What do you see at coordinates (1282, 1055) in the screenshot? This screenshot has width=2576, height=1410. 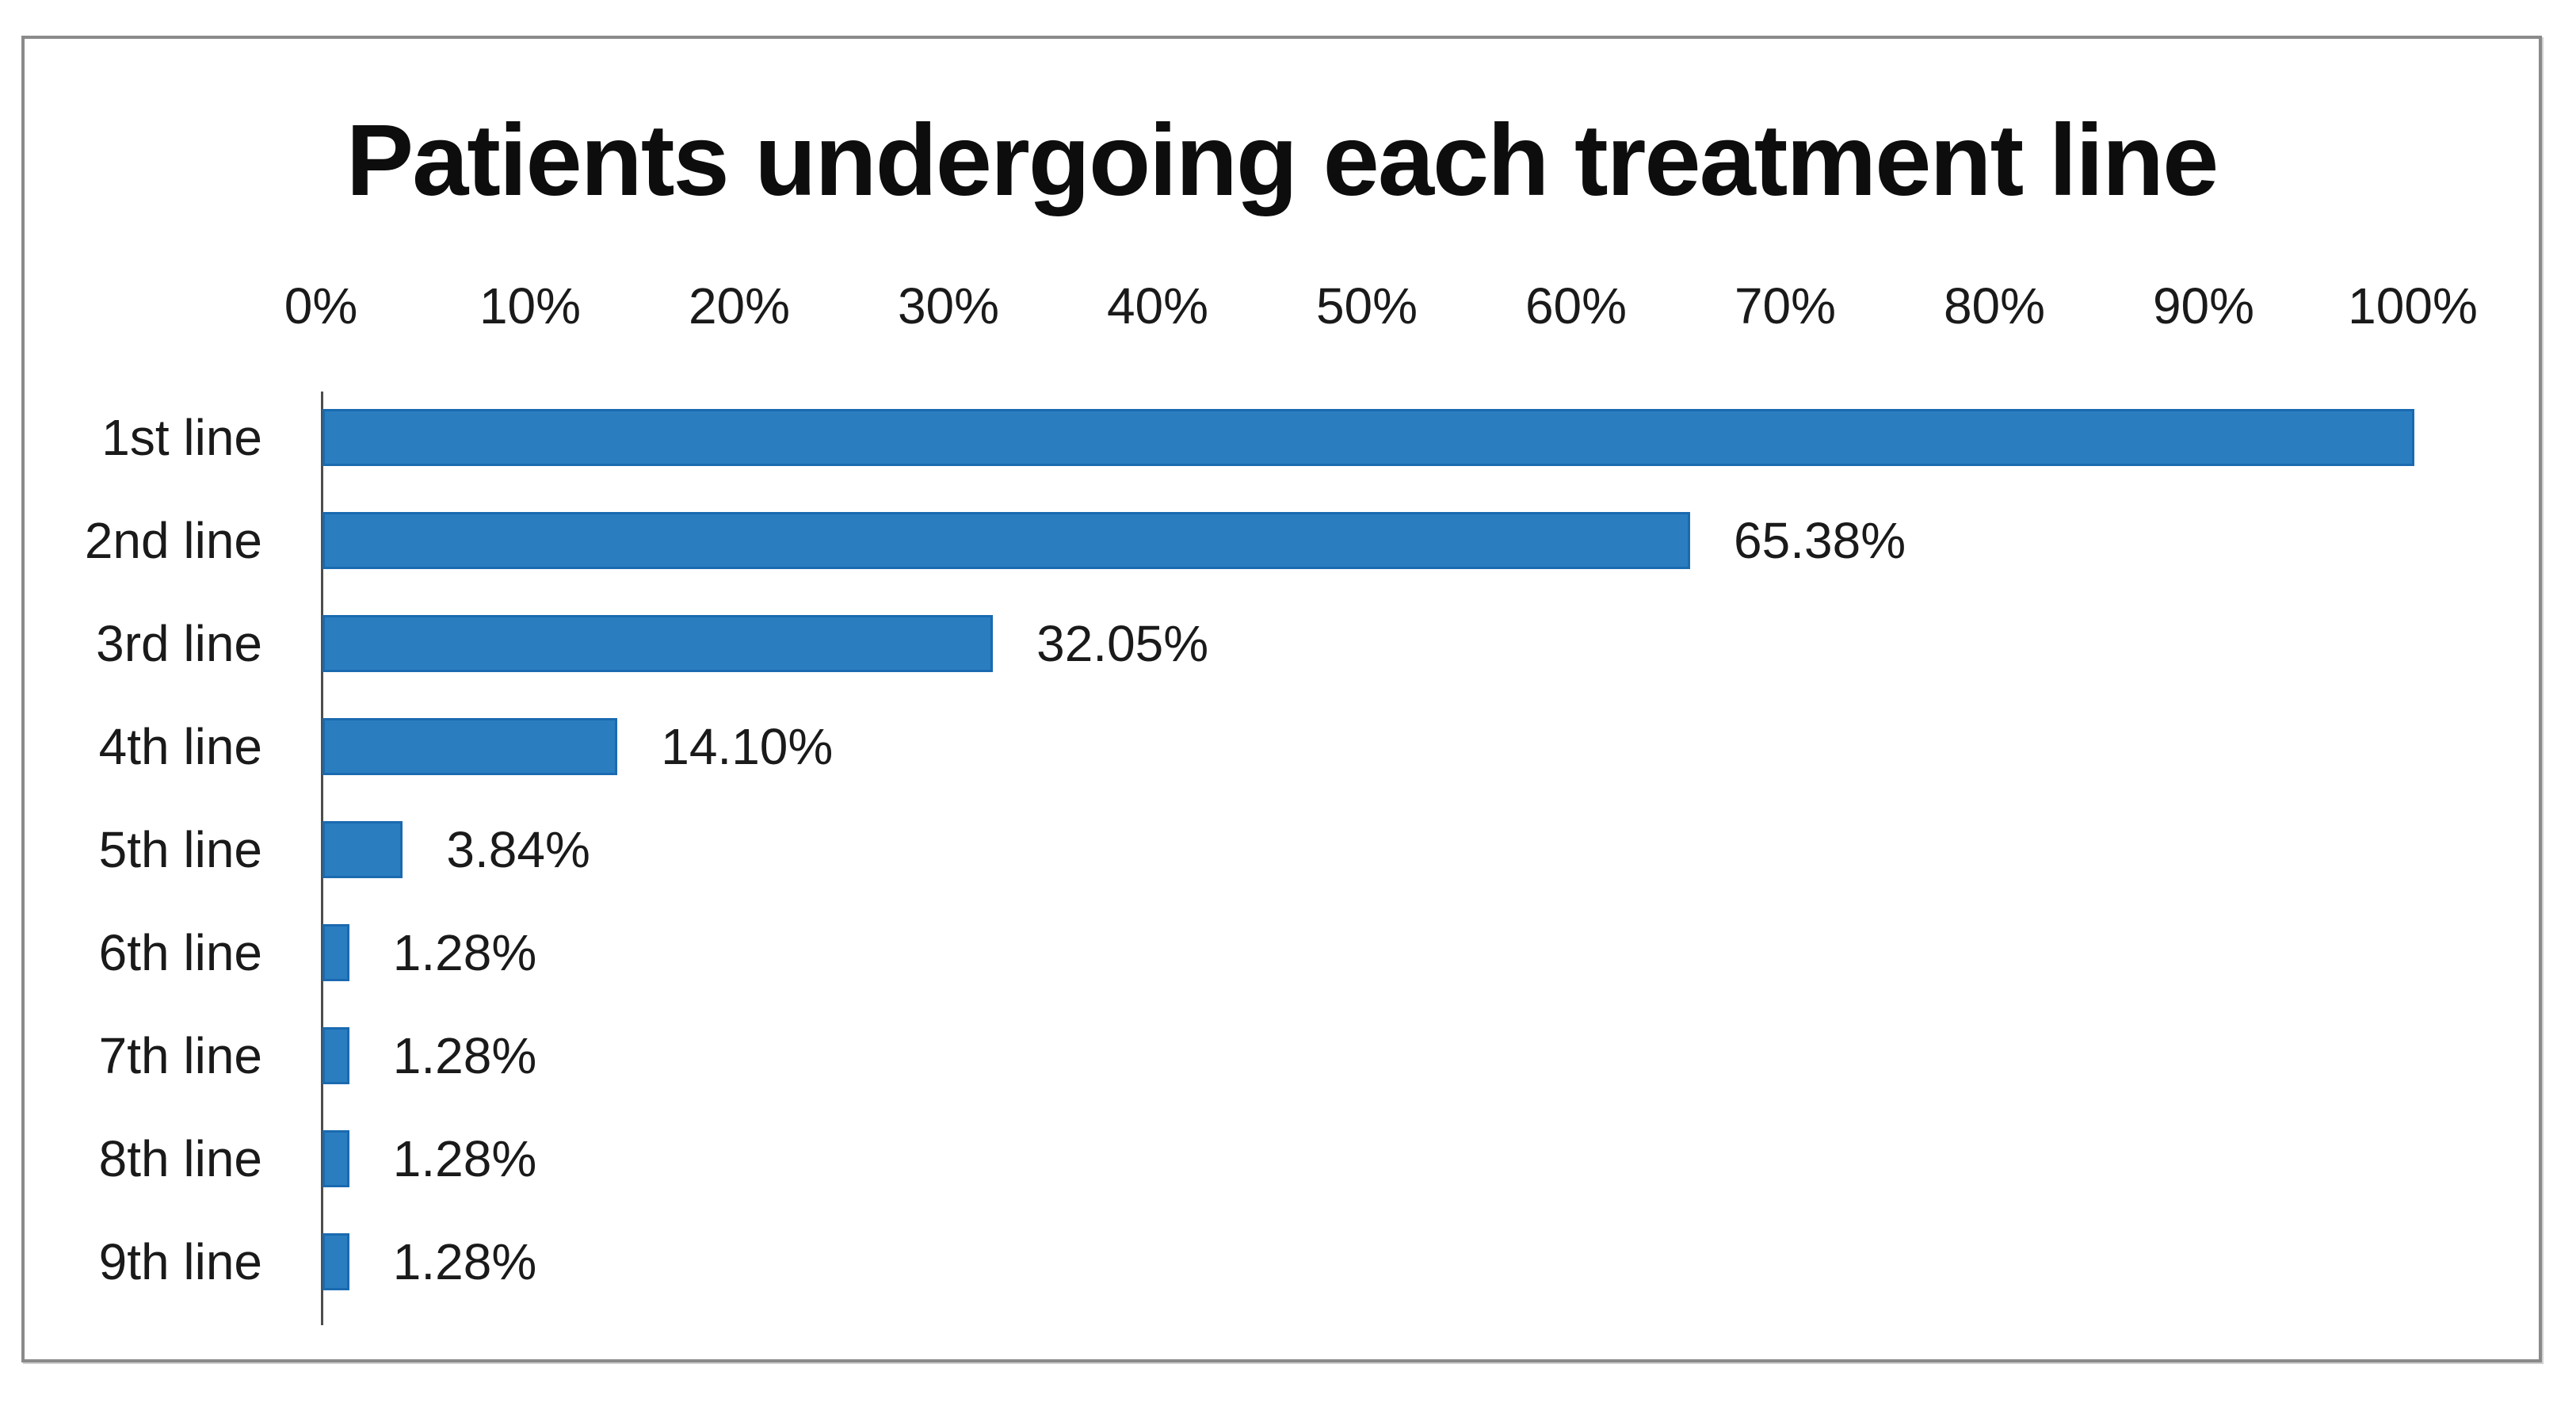 I see `bar-row: 7th line 1.28%` at bounding box center [1282, 1055].